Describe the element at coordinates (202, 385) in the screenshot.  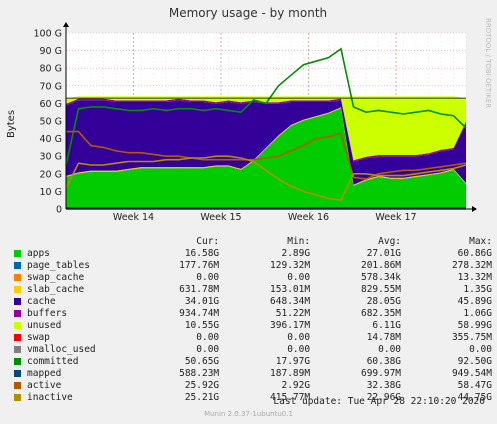
I see `legend-cur-value: 25.92G` at that location.